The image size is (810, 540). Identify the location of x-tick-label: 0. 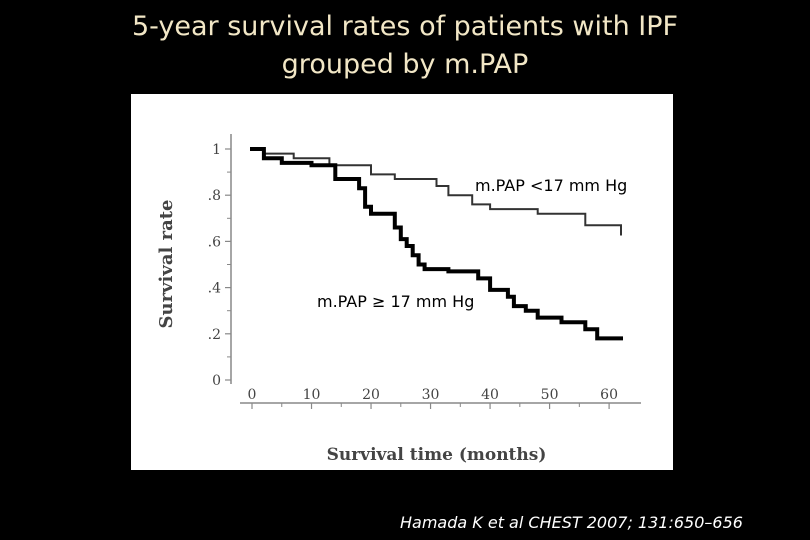
(252, 395).